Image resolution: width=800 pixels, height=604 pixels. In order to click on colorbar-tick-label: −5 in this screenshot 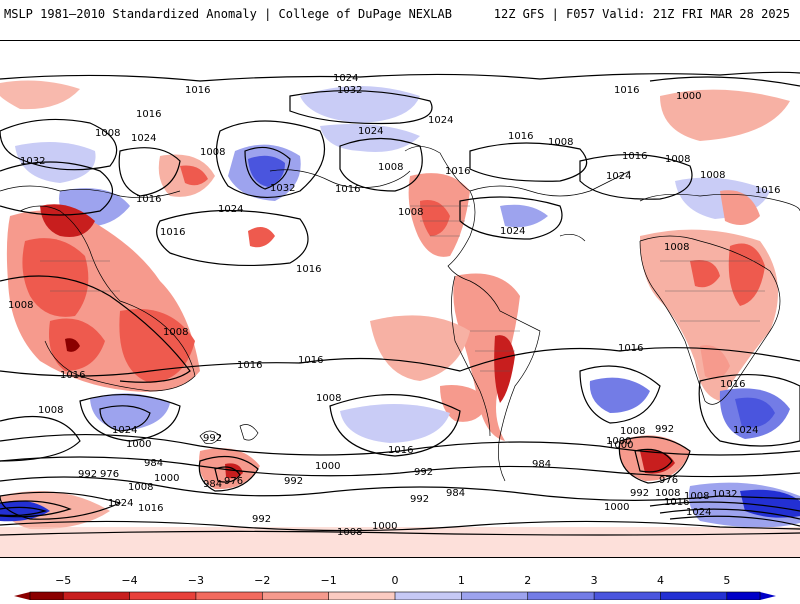, I will do `click(63, 580)`.